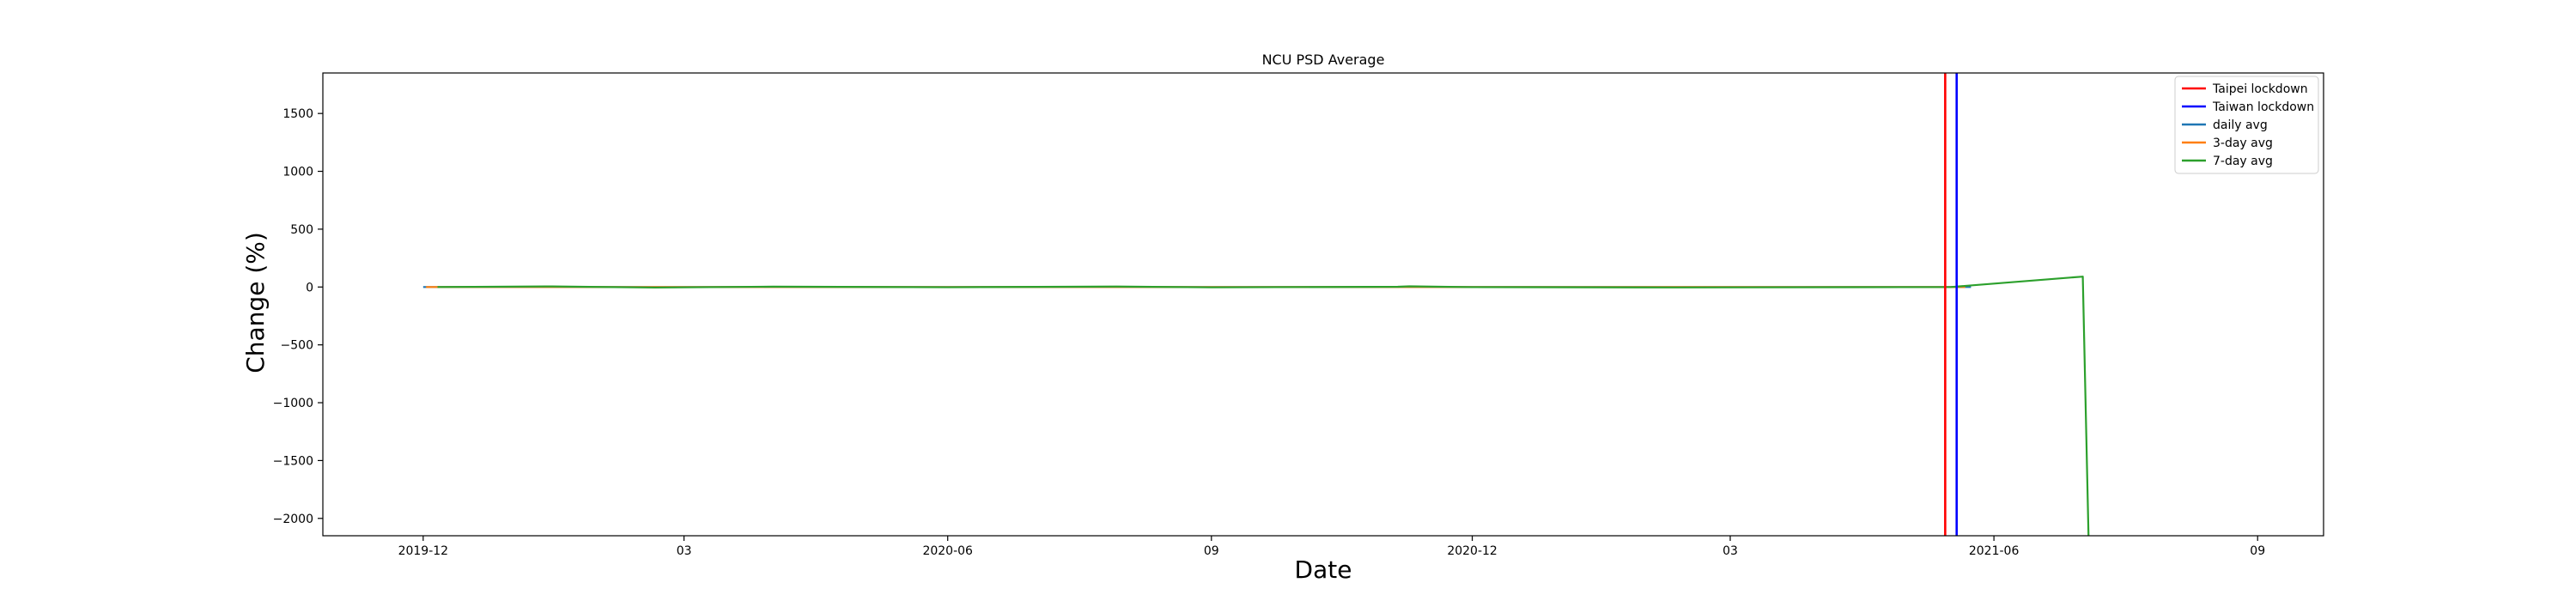 The image size is (2576, 601). What do you see at coordinates (1473, 551) in the screenshot?
I see `x-tick-label: 2020-12` at bounding box center [1473, 551].